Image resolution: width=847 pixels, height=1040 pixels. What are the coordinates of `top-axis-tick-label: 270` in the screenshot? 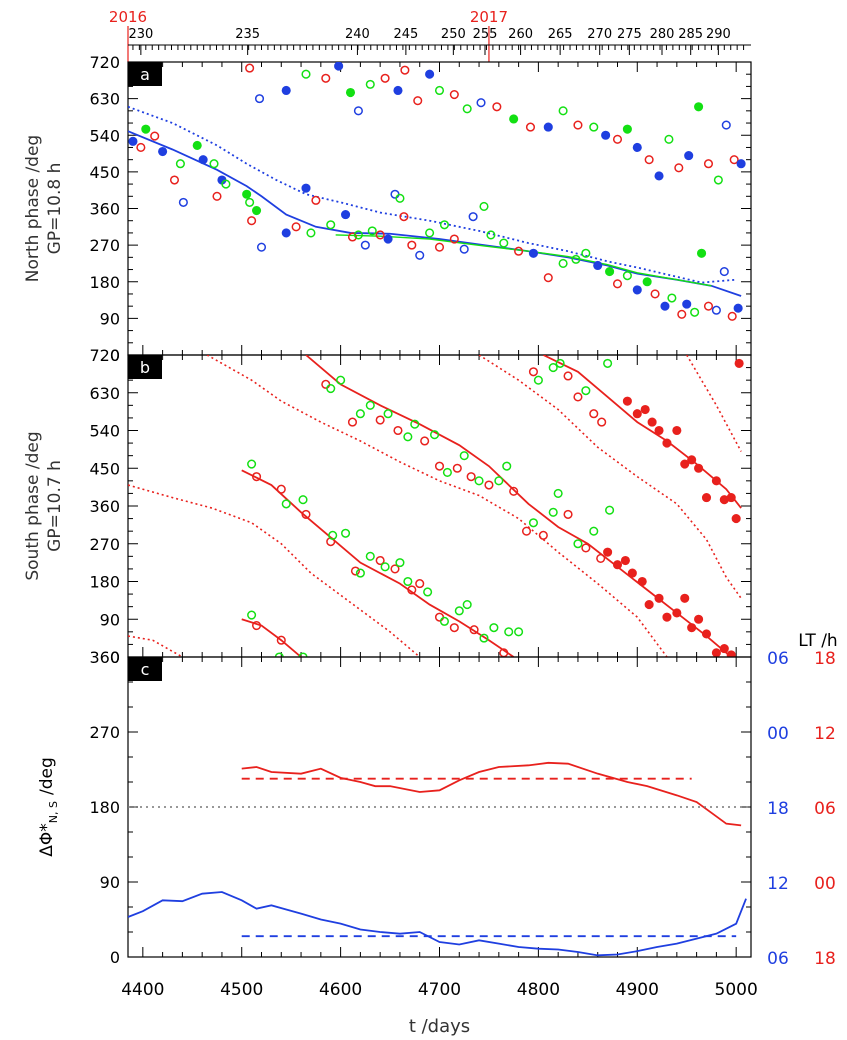 It's located at (599, 34).